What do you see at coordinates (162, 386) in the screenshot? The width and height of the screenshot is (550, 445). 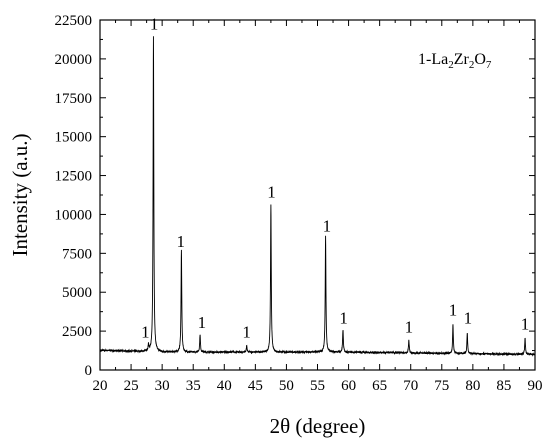 I see `x-tick-label: 30` at bounding box center [162, 386].